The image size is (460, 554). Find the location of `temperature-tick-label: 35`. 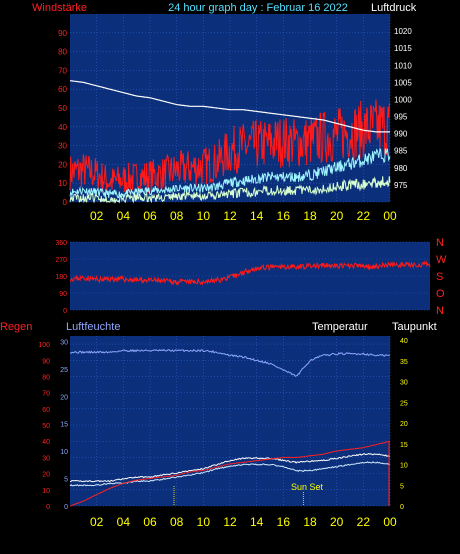

temperature-tick-label: 35 is located at coordinates (404, 362).